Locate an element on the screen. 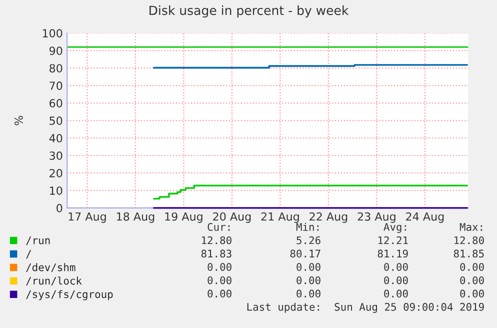  text: Max: is located at coordinates (471, 227).